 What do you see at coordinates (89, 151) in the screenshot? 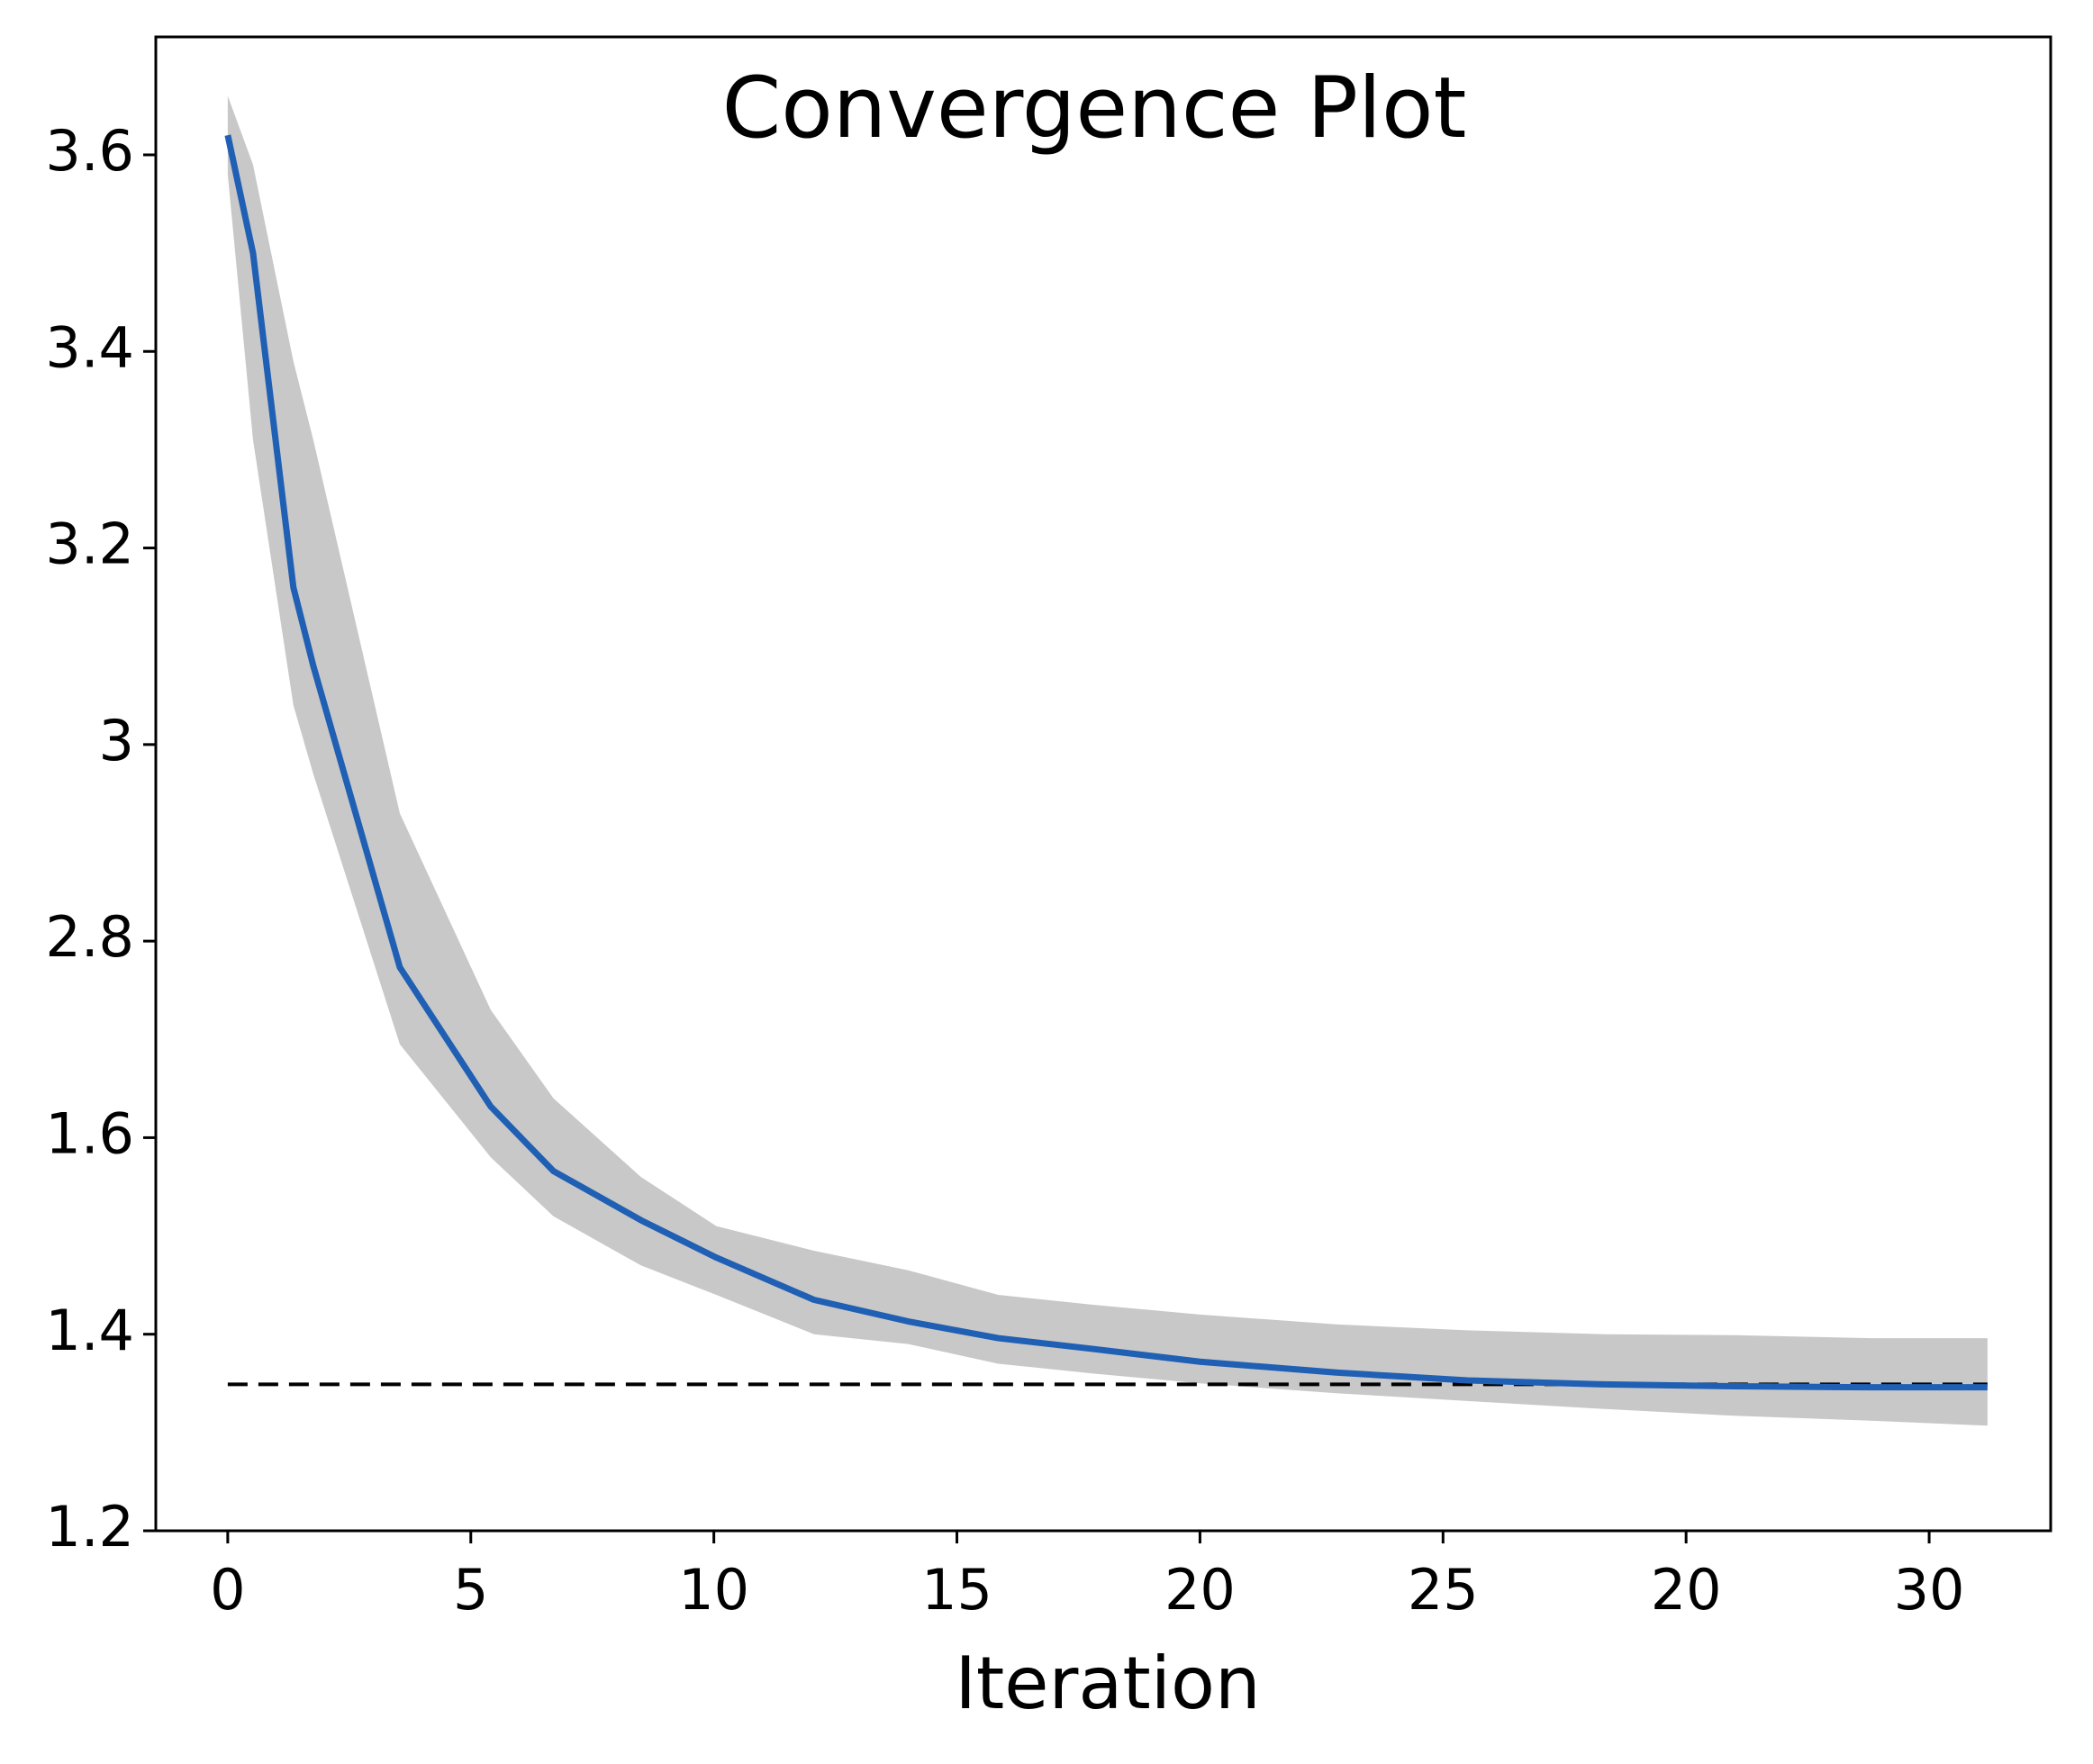
I see `y-tick-label: 3.6` at bounding box center [89, 151].